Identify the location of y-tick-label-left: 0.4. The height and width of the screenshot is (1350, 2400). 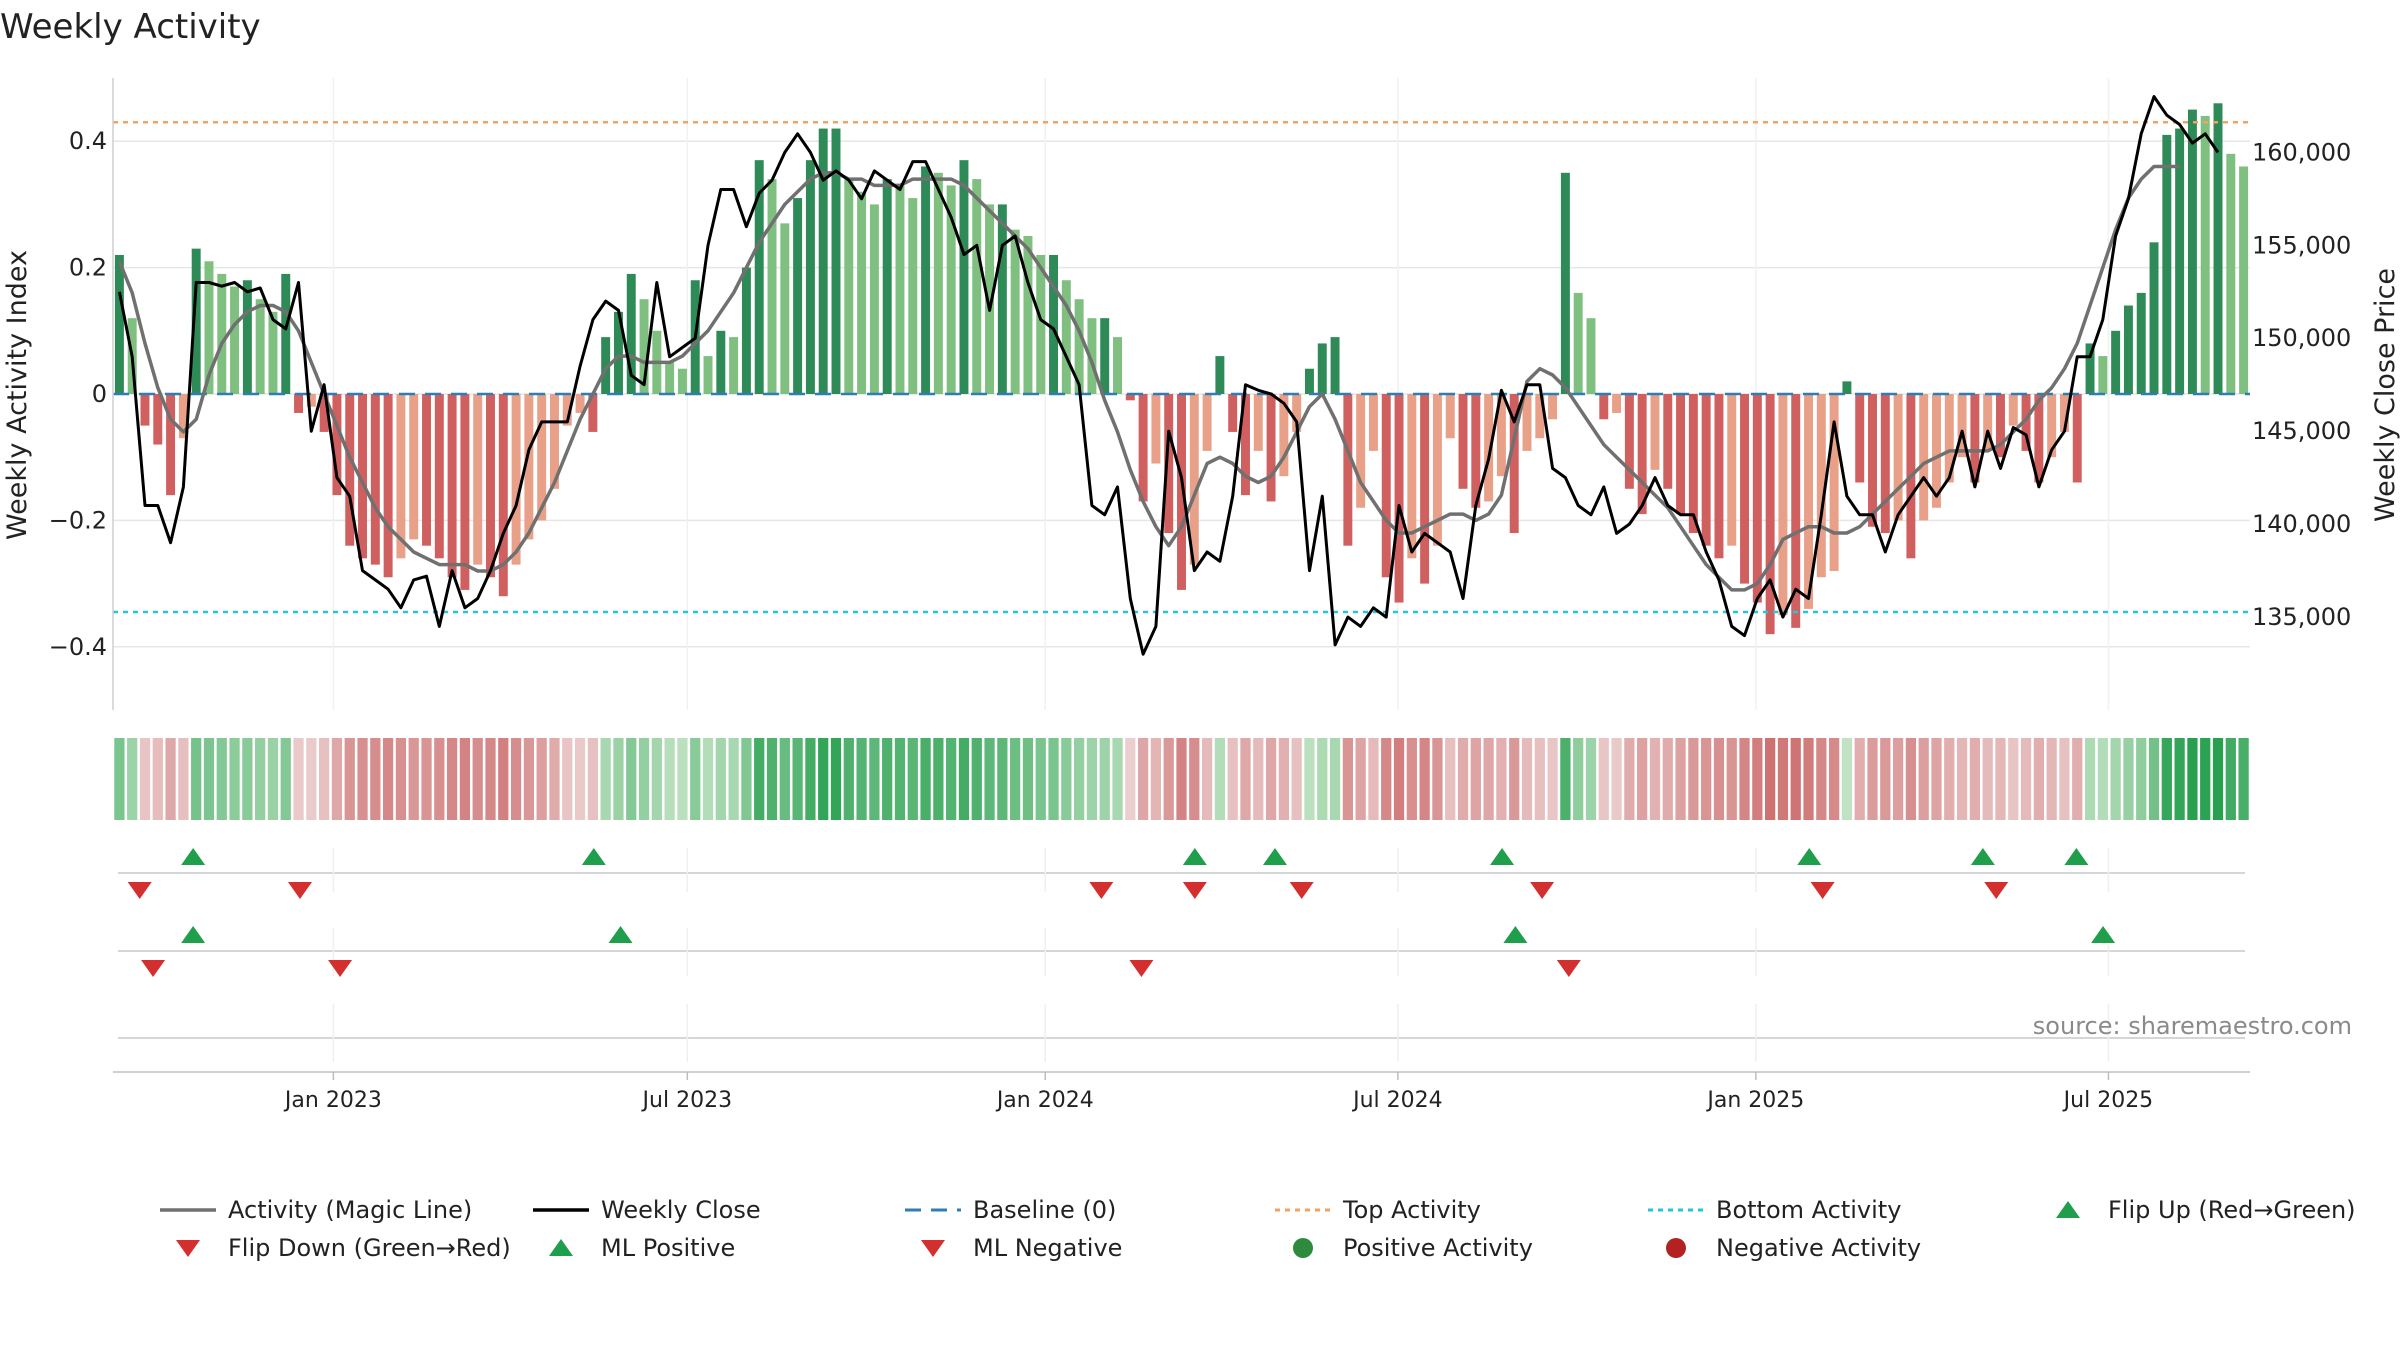
(88, 141).